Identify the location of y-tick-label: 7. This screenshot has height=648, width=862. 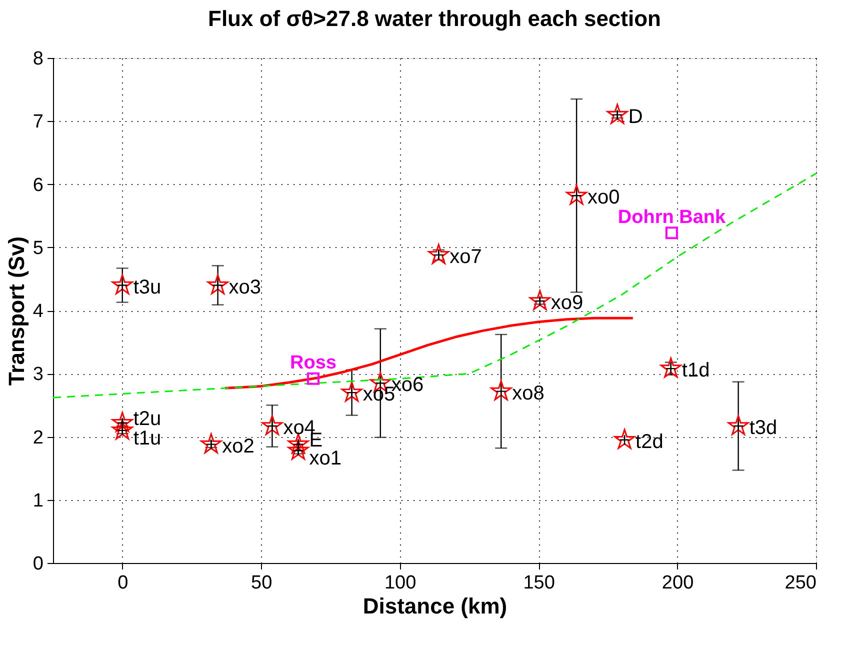
(38, 122).